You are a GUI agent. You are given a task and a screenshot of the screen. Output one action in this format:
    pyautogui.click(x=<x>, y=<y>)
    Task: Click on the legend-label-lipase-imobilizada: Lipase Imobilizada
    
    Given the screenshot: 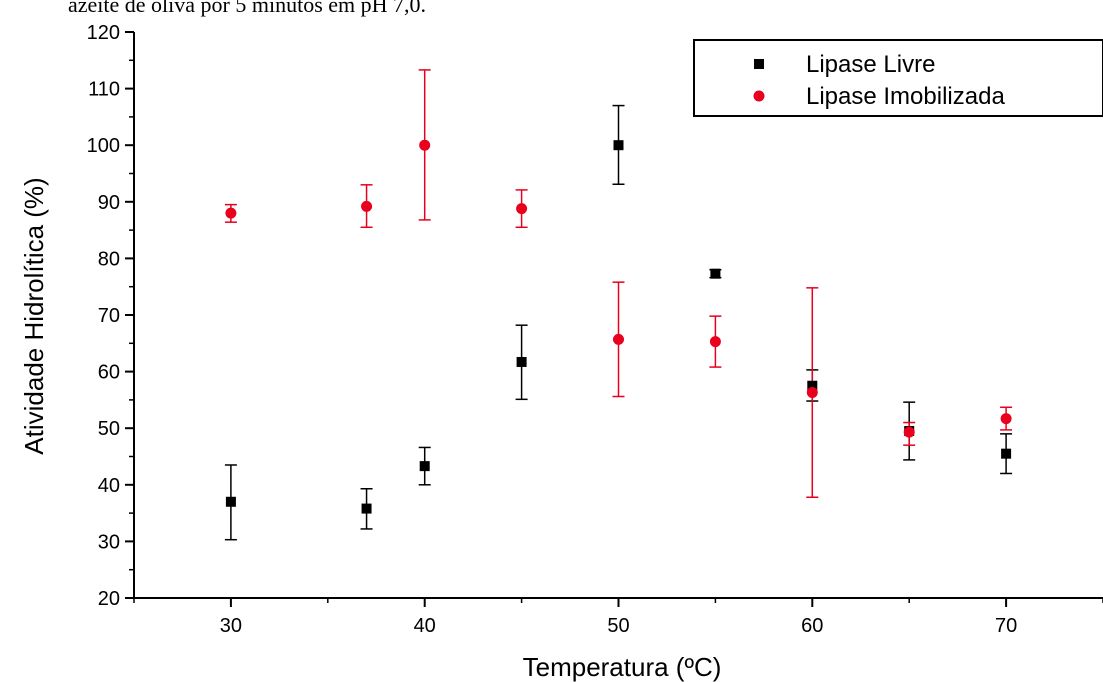 What is the action you would take?
    pyautogui.click(x=905, y=96)
    